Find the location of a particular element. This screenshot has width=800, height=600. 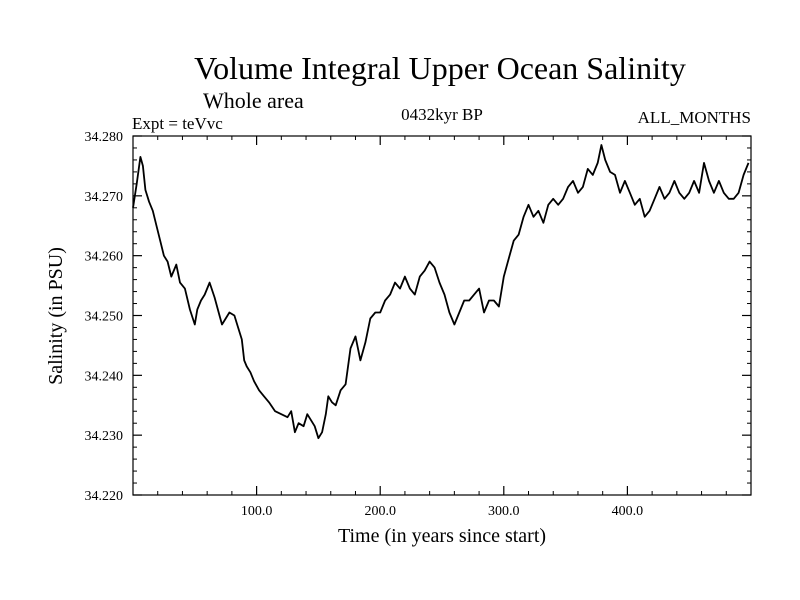

months-label: ALL_MONTHS is located at coordinates (694, 117).